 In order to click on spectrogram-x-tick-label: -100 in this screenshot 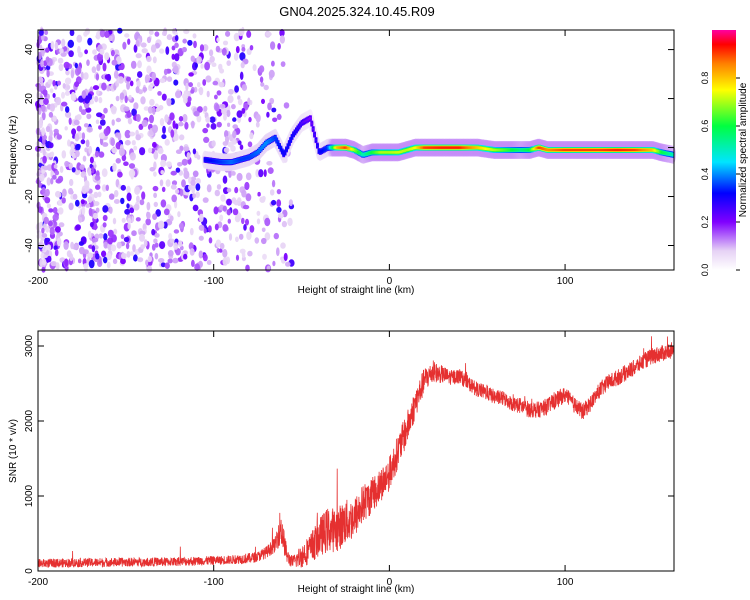, I will do `click(214, 281)`.